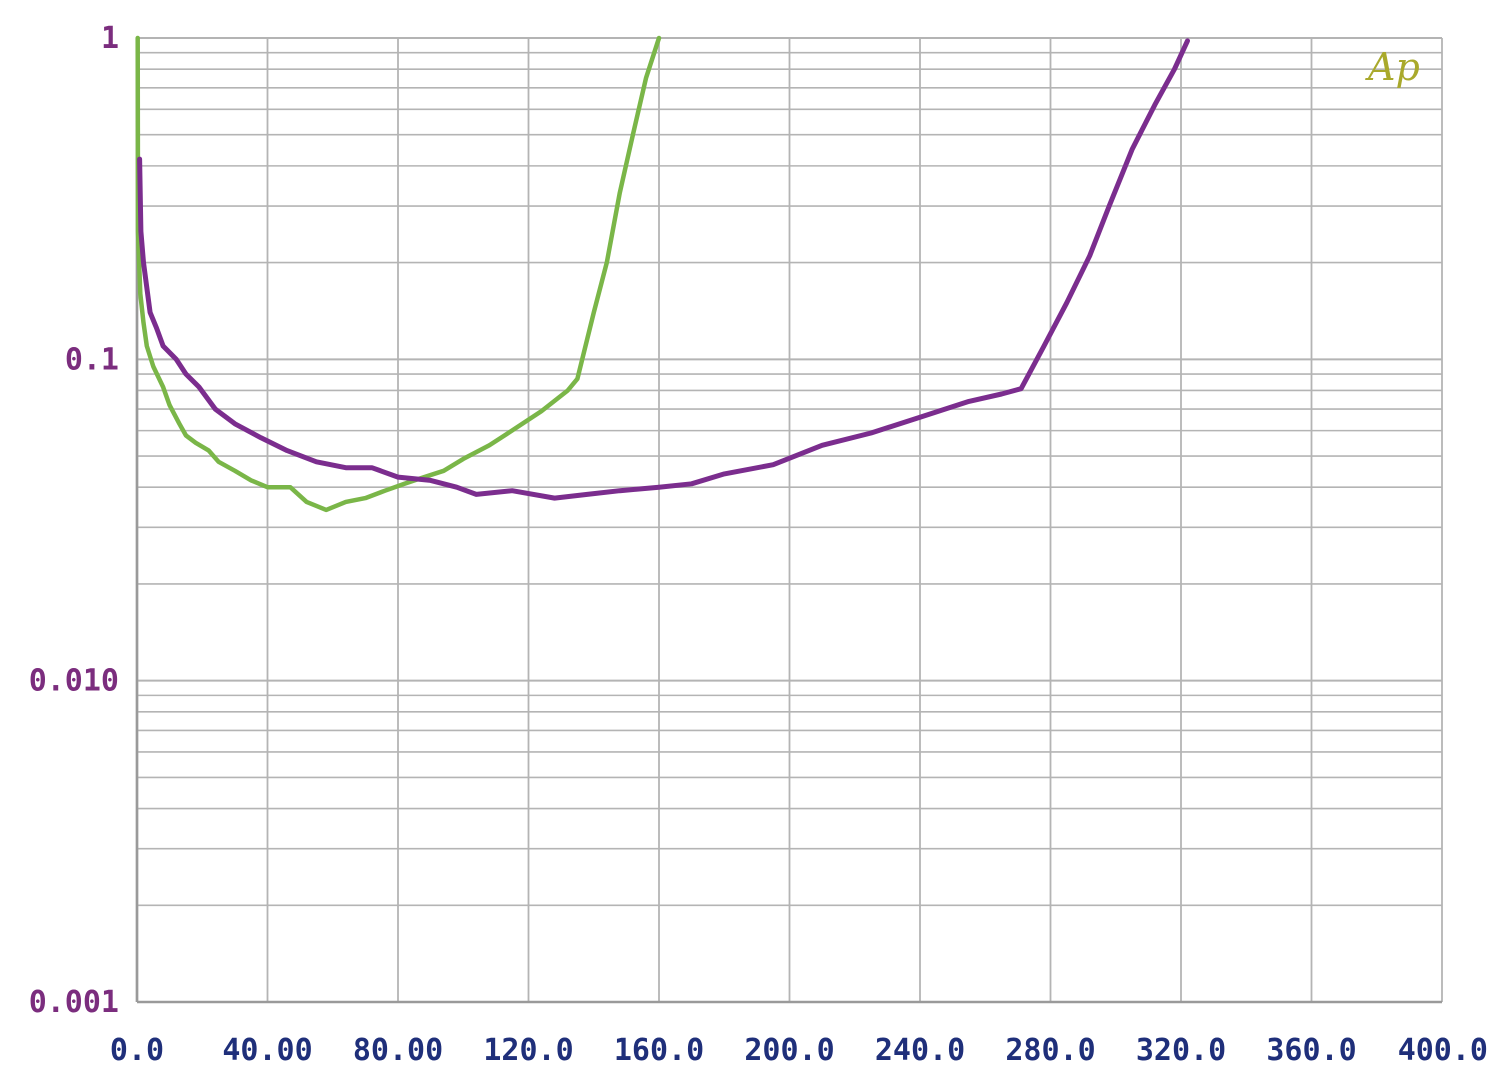 The width and height of the screenshot is (1500, 1072). Describe the element at coordinates (267, 1050) in the screenshot. I see `x-tick-label: 40.00` at that location.